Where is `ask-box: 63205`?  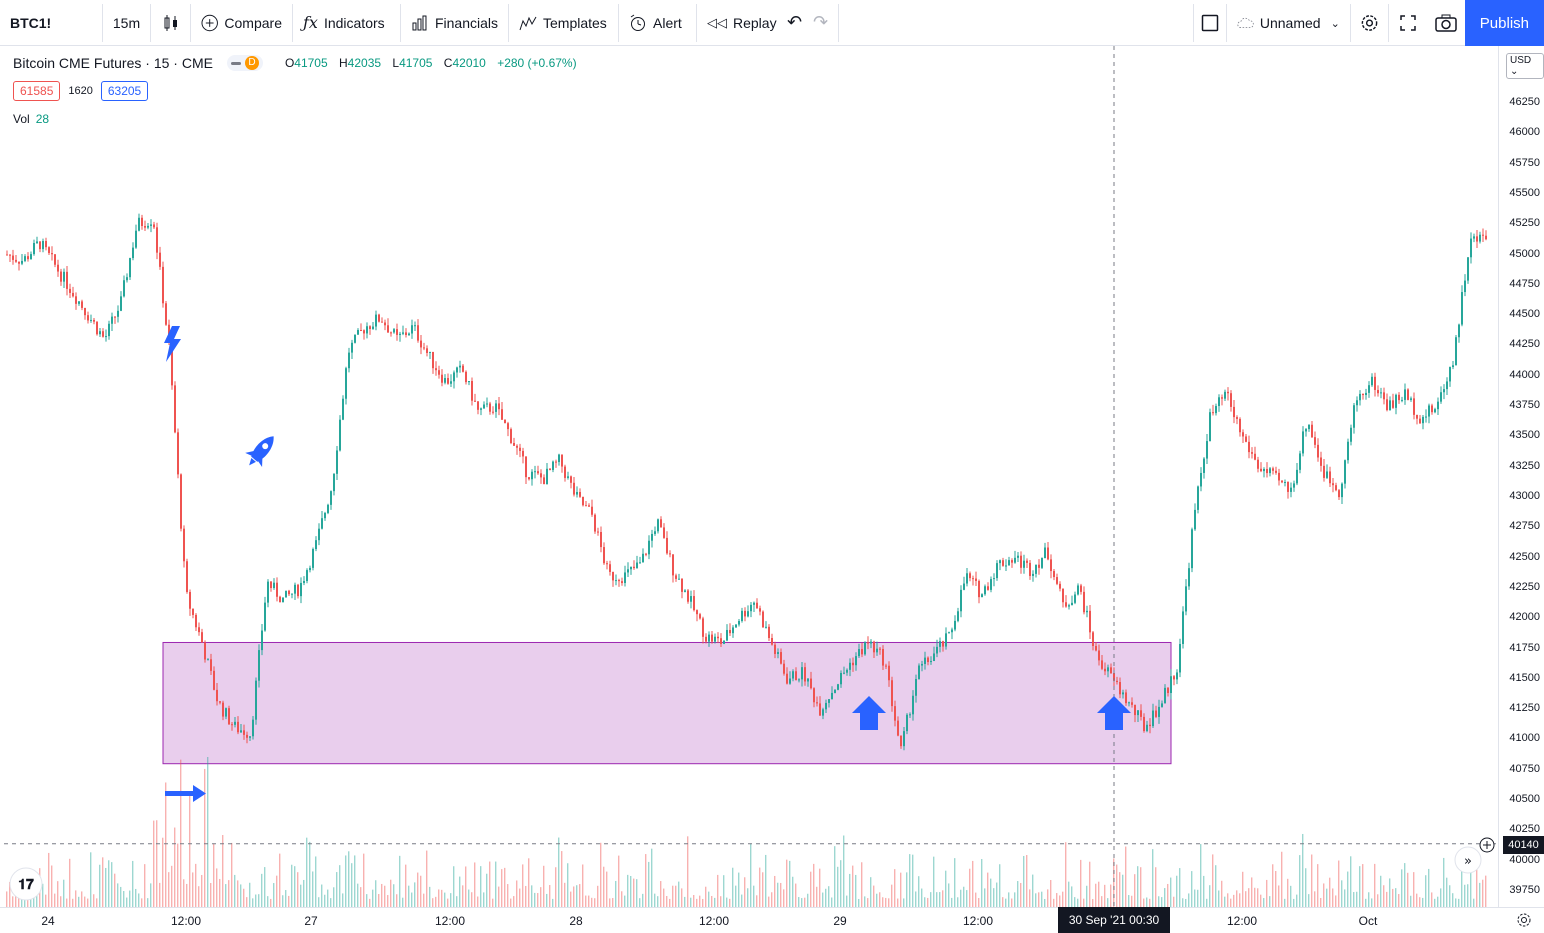 ask-box: 63205 is located at coordinates (124, 91).